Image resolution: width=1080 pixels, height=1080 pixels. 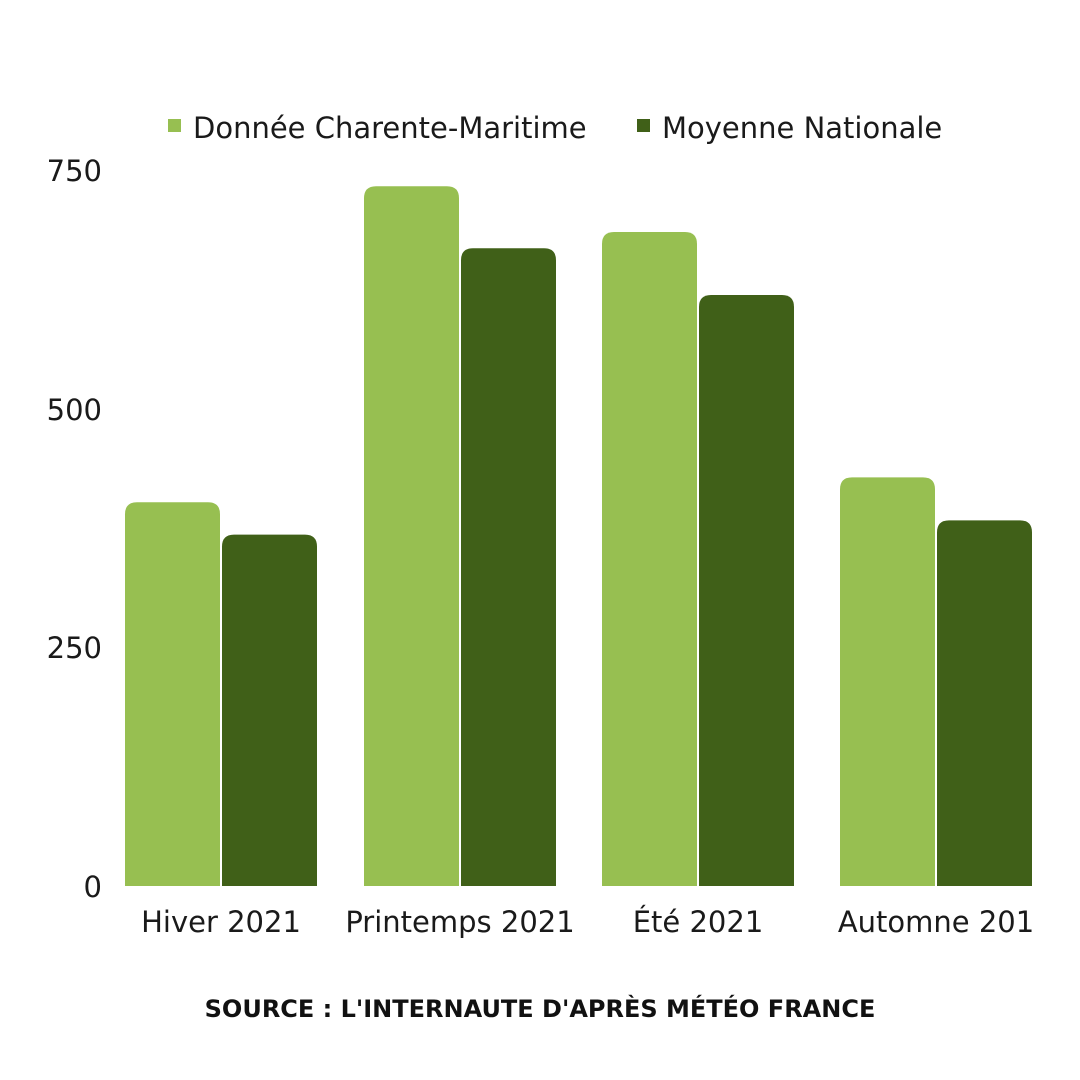 What do you see at coordinates (221, 922) in the screenshot?
I see `x-category-label: Hiver 2021` at bounding box center [221, 922].